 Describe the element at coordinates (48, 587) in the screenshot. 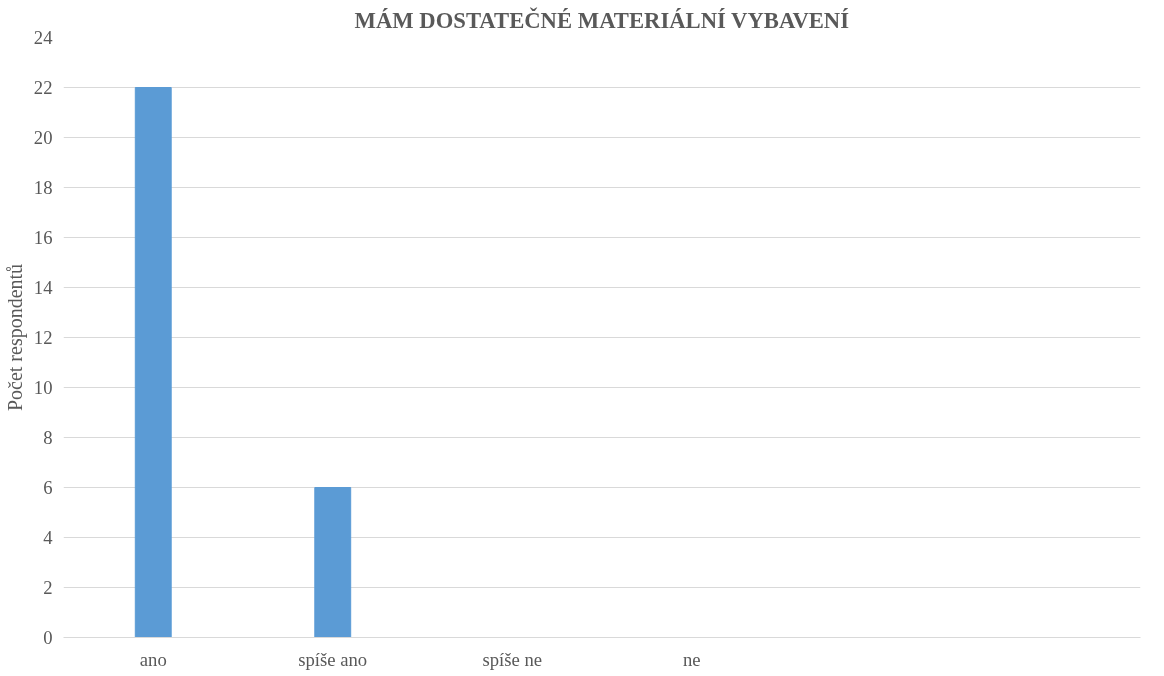

I see `y-tick-label: 2` at that location.